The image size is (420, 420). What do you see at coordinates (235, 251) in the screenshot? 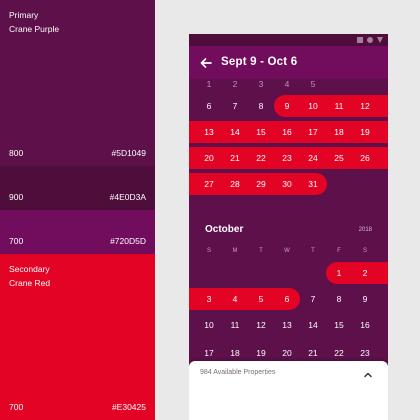
I see `weekday-header: M` at bounding box center [235, 251].